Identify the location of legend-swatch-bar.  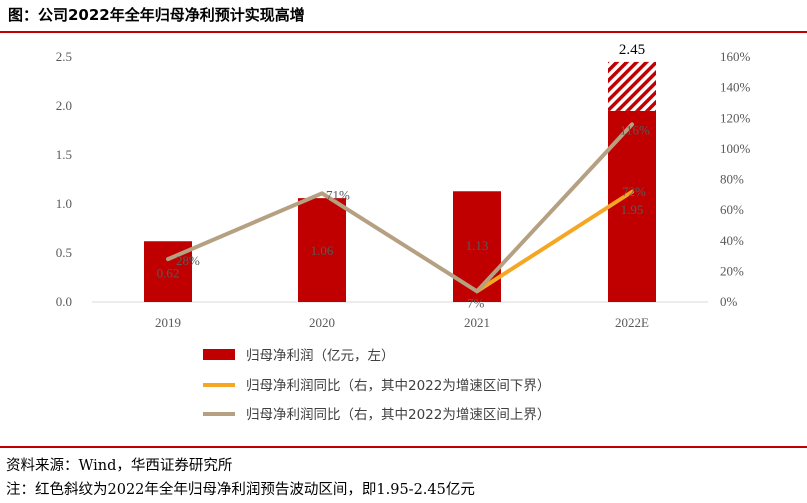
(219, 354).